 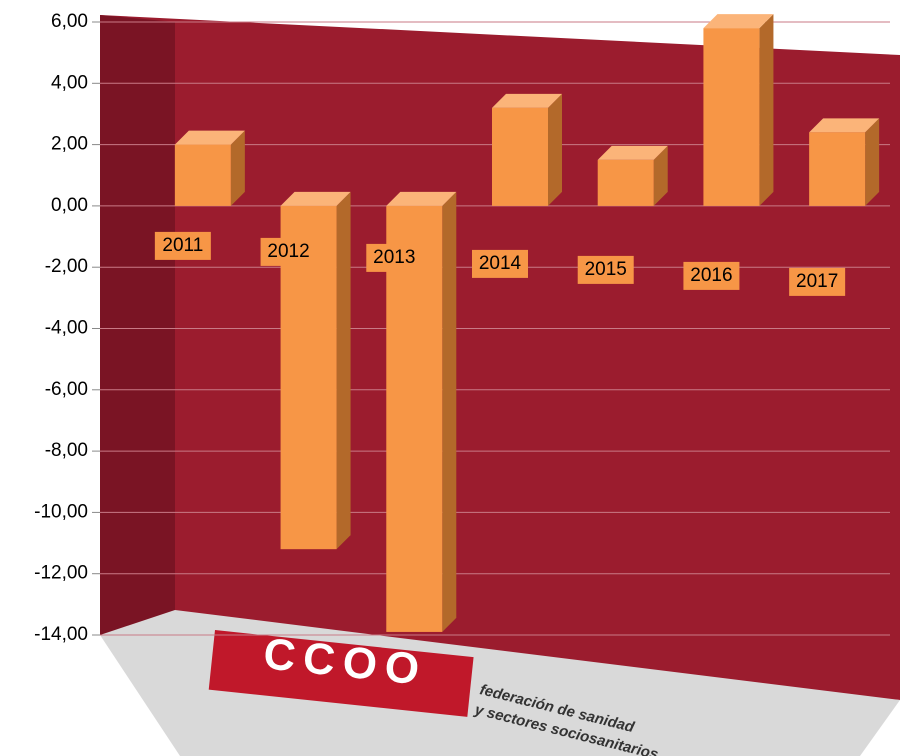 I want to click on y-tick-label: -12,00, so click(x=61, y=573).